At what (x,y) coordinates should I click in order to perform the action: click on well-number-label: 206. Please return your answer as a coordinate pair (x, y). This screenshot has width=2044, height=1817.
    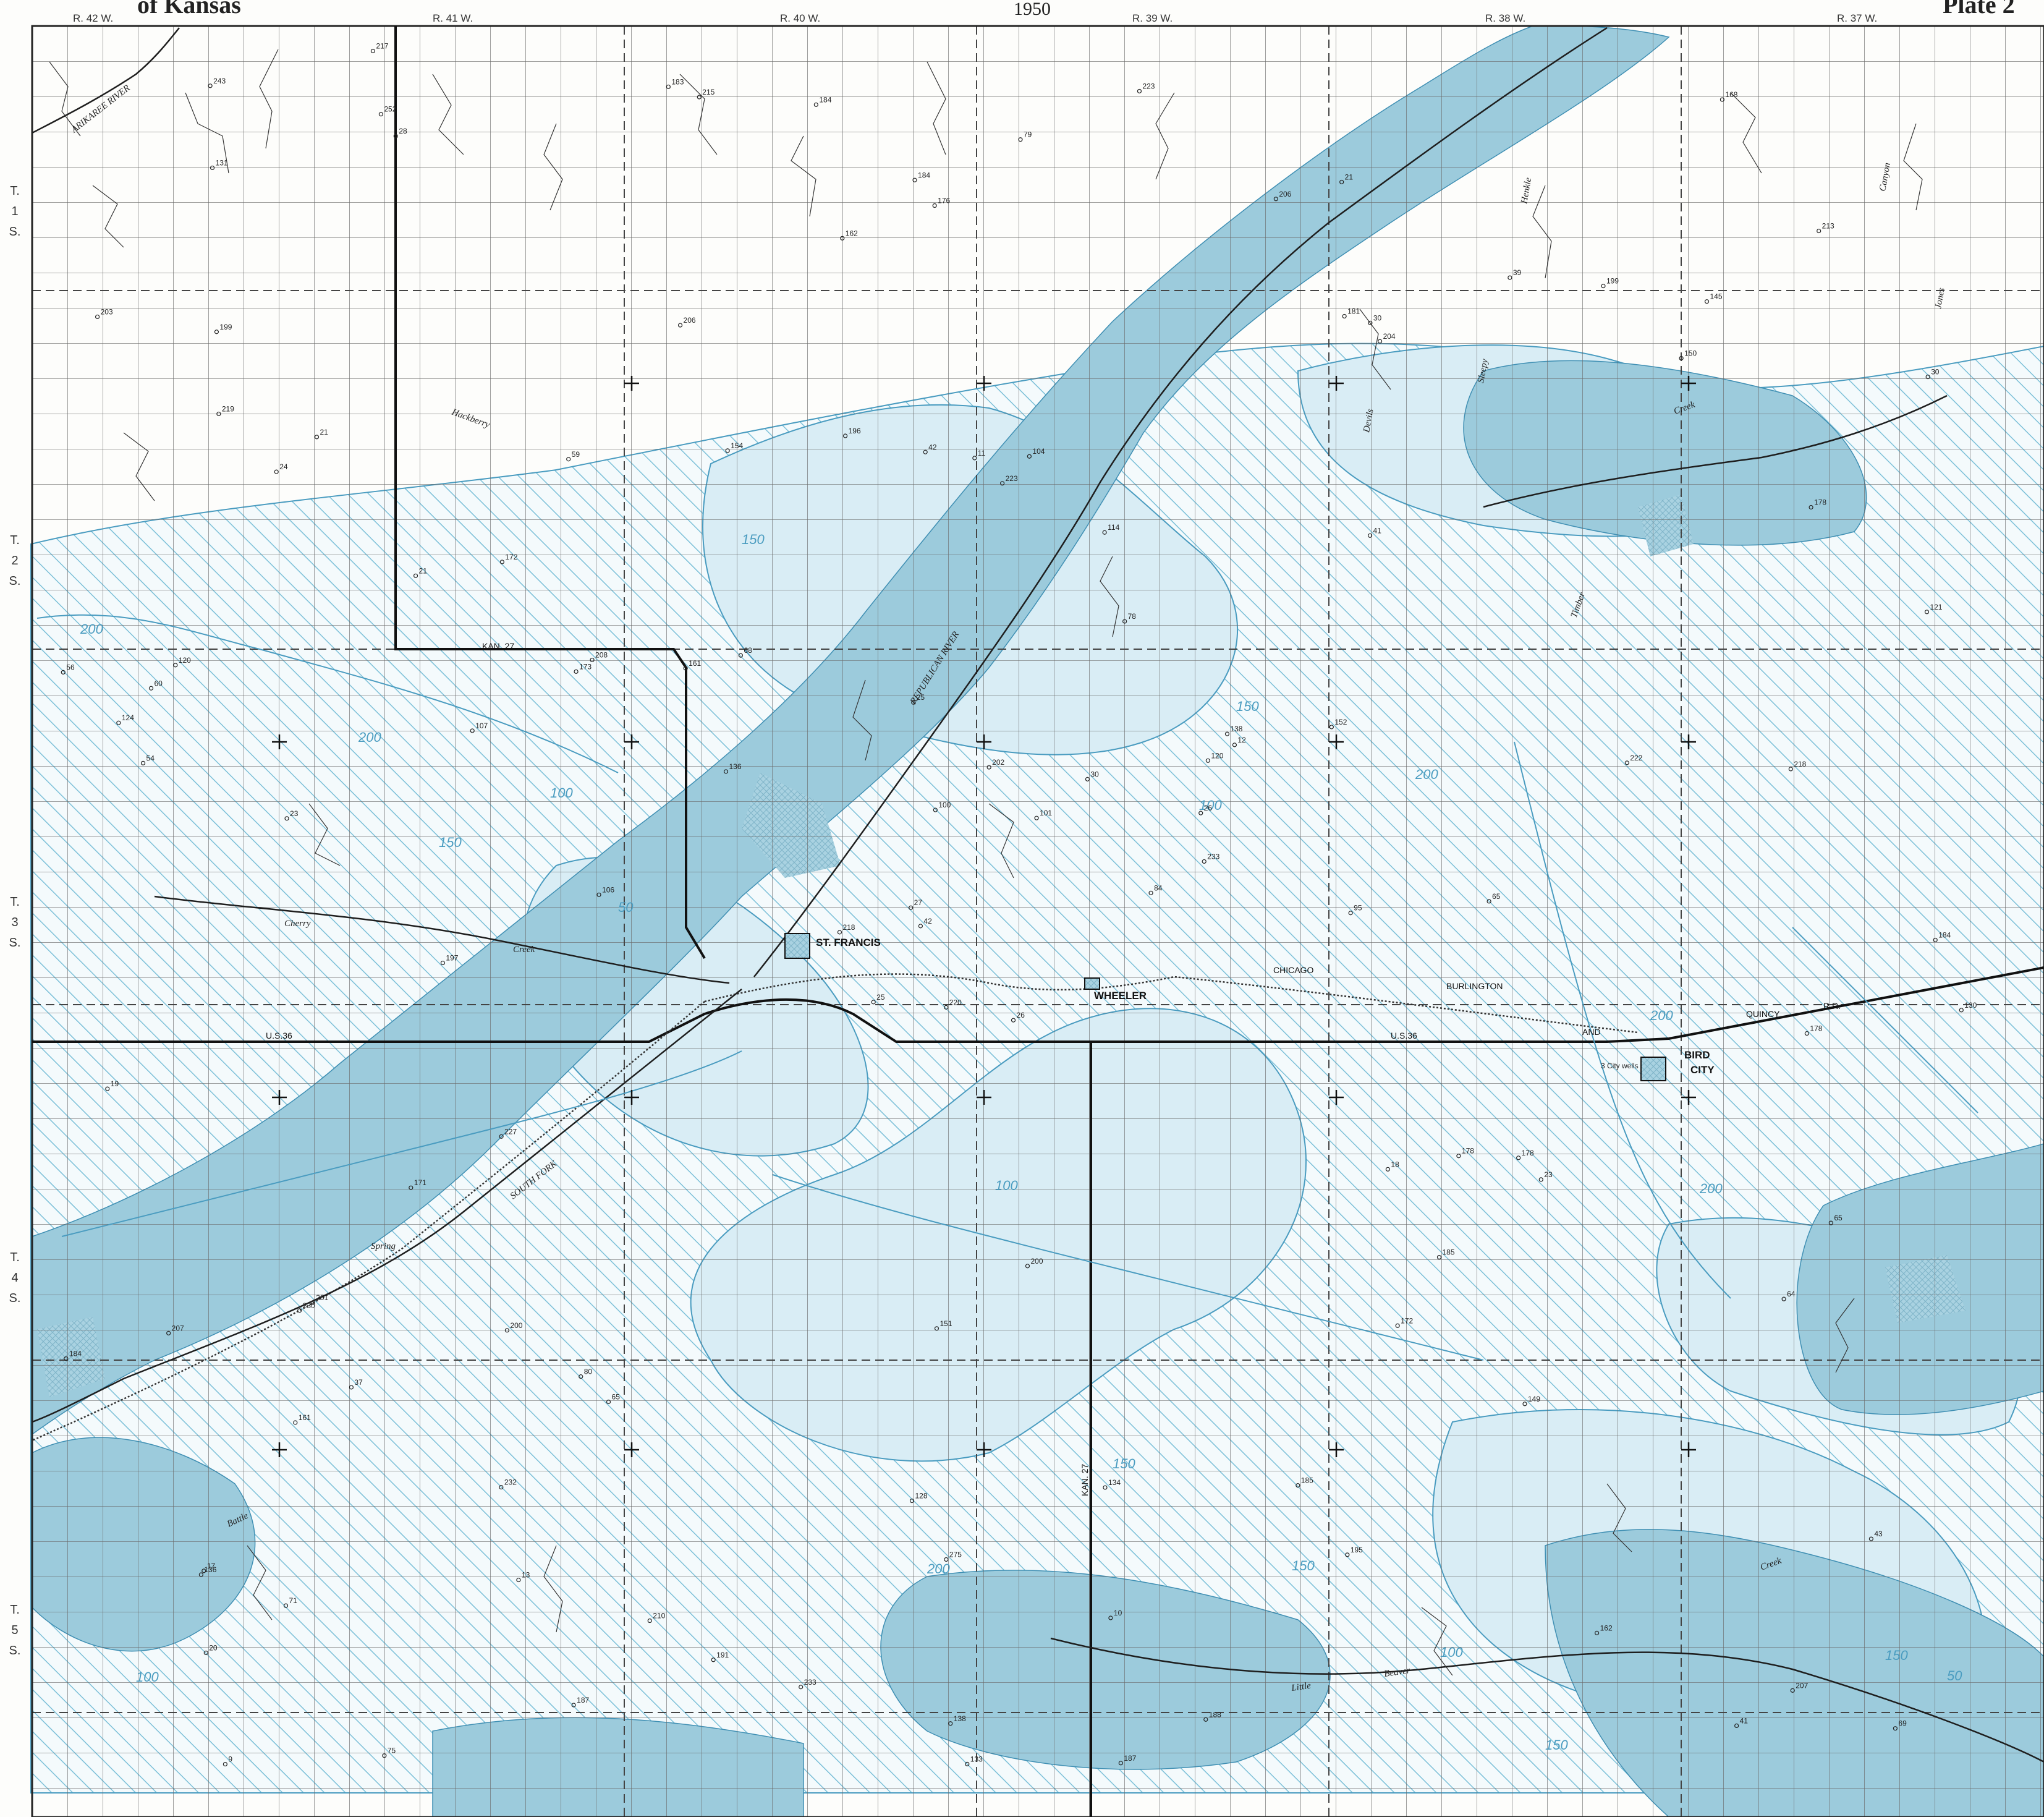
    Looking at the image, I should click on (690, 320).